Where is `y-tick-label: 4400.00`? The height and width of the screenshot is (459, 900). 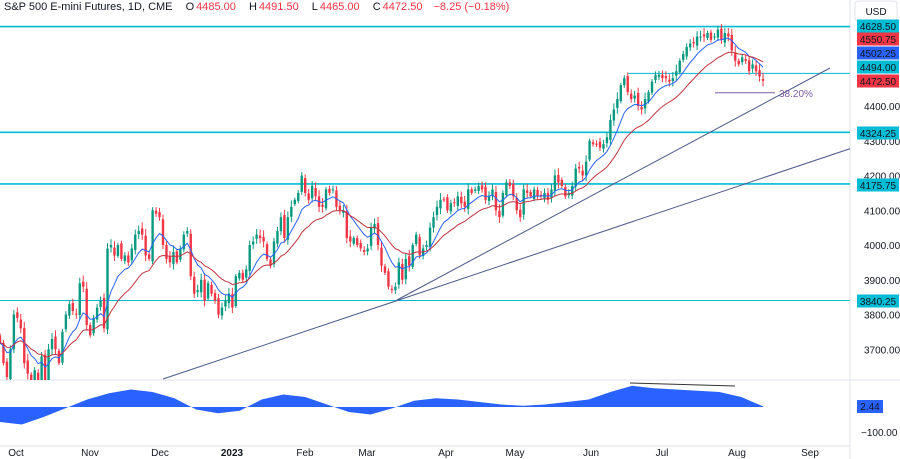 y-tick-label: 4400.00 is located at coordinates (882, 107).